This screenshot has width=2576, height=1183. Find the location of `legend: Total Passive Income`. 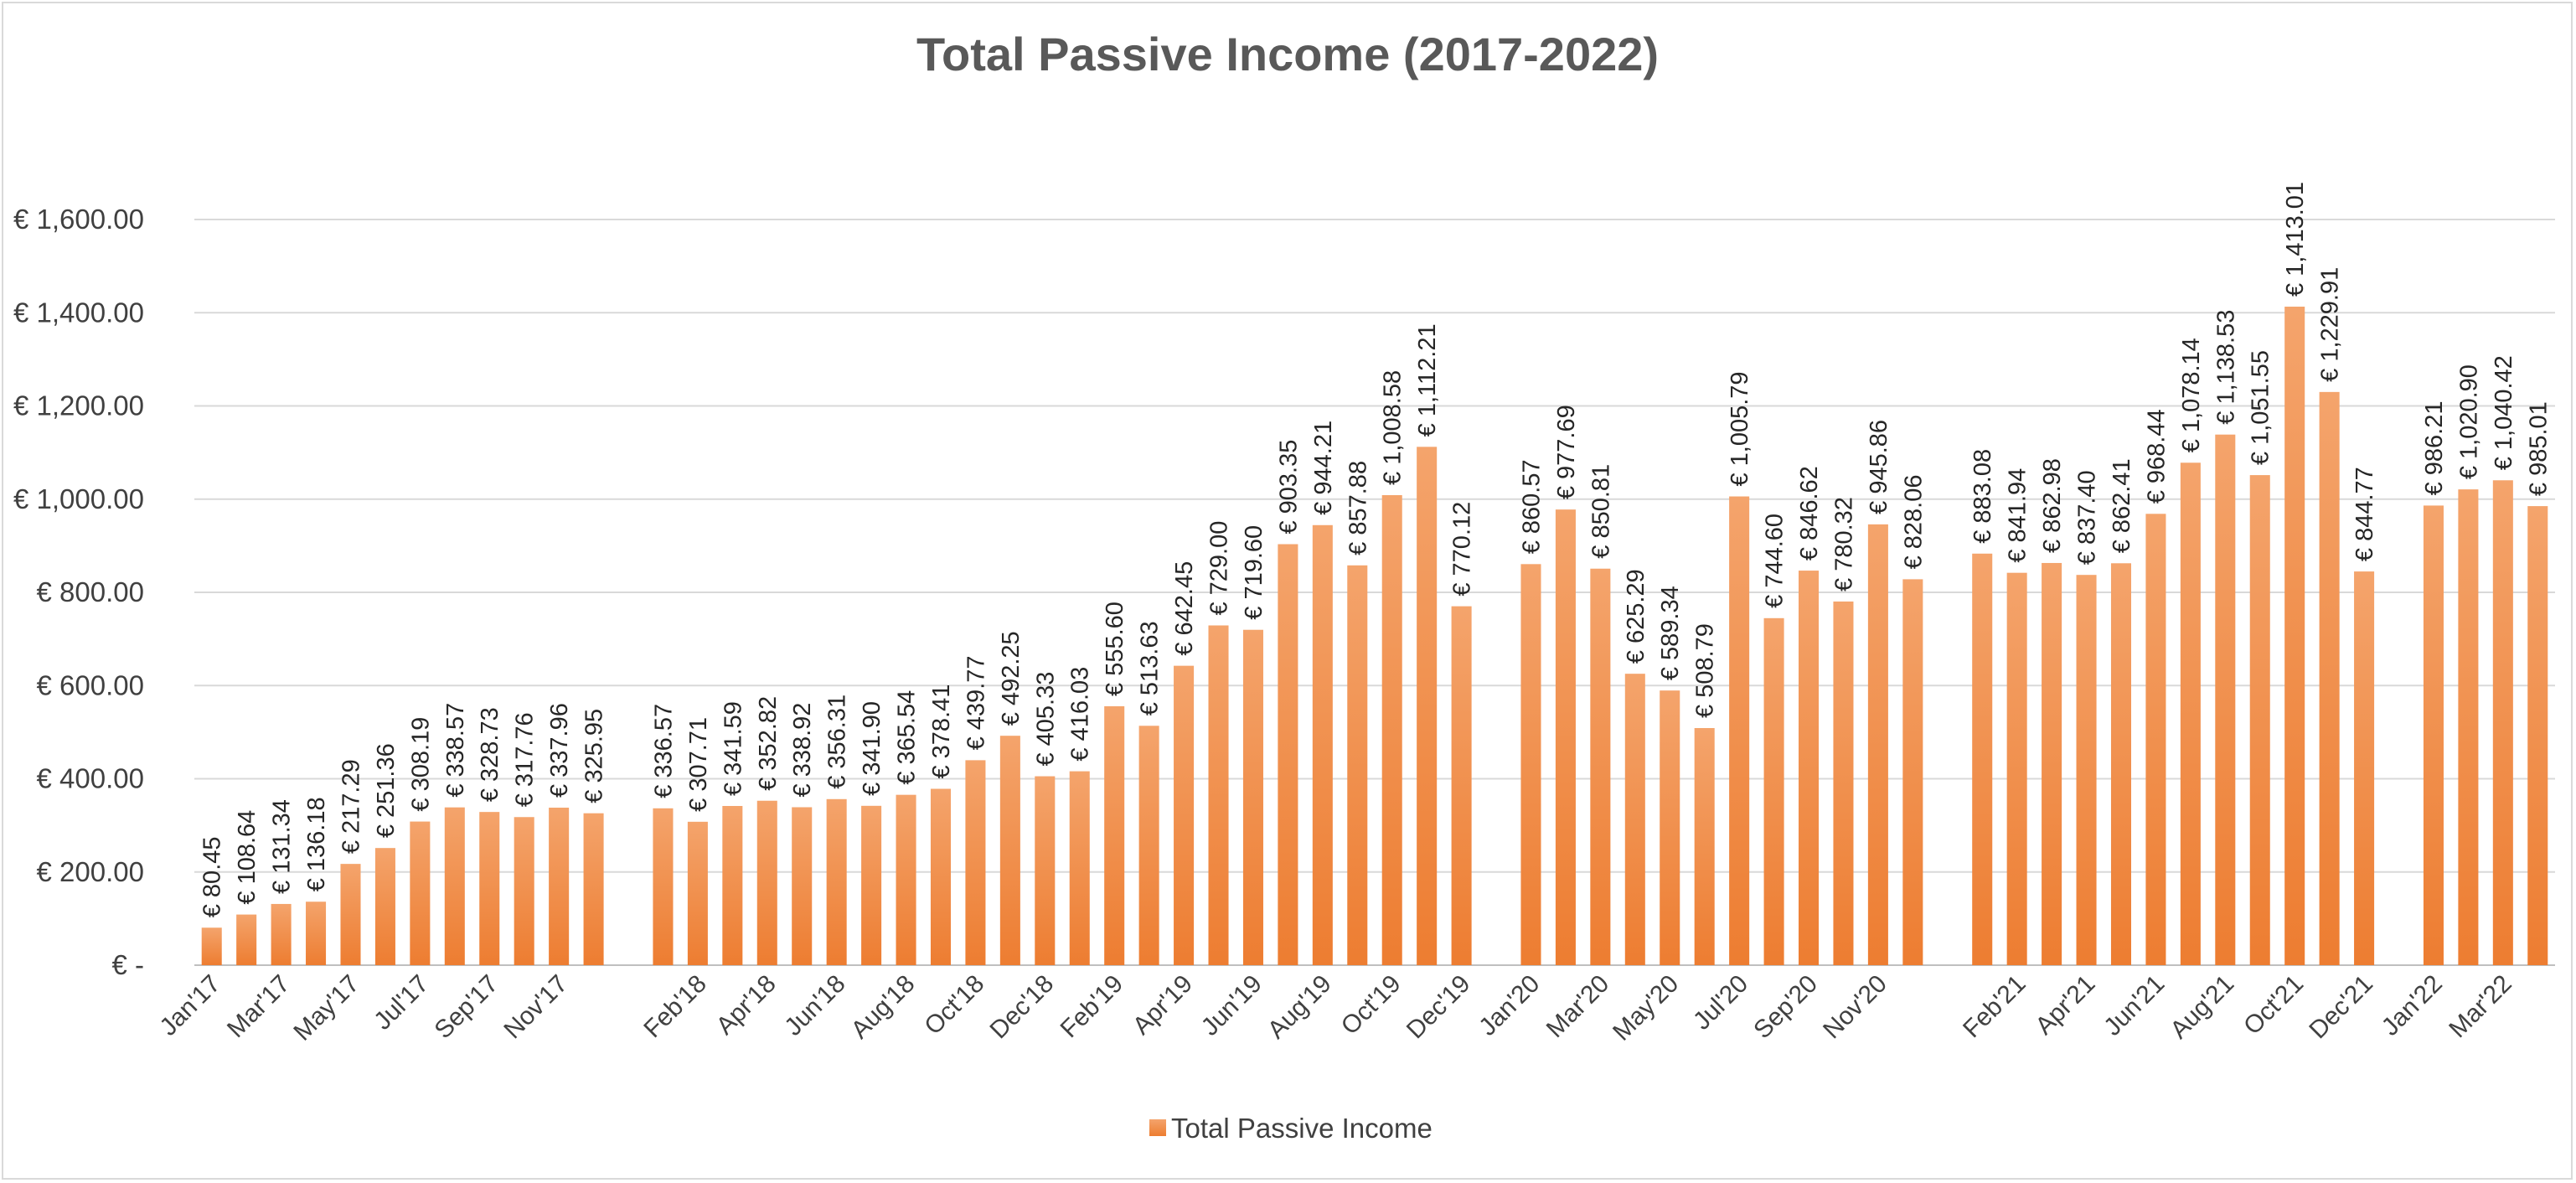

legend: Total Passive Income is located at coordinates (1291, 1128).